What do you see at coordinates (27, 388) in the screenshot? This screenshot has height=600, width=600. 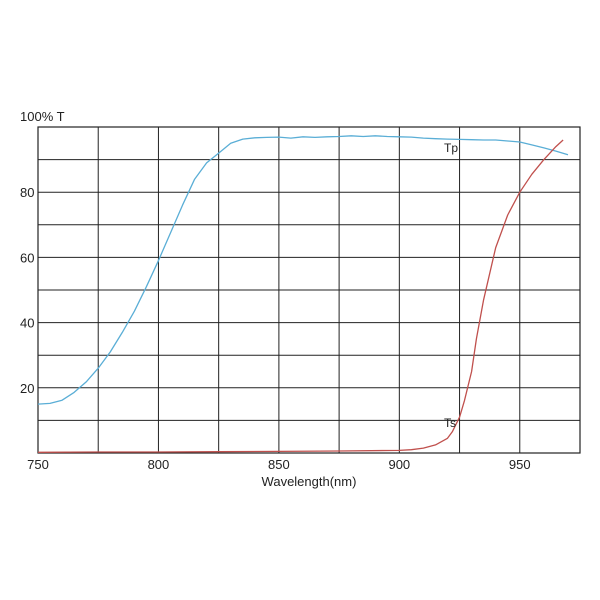 I see `y-tick-label: 20` at bounding box center [27, 388].